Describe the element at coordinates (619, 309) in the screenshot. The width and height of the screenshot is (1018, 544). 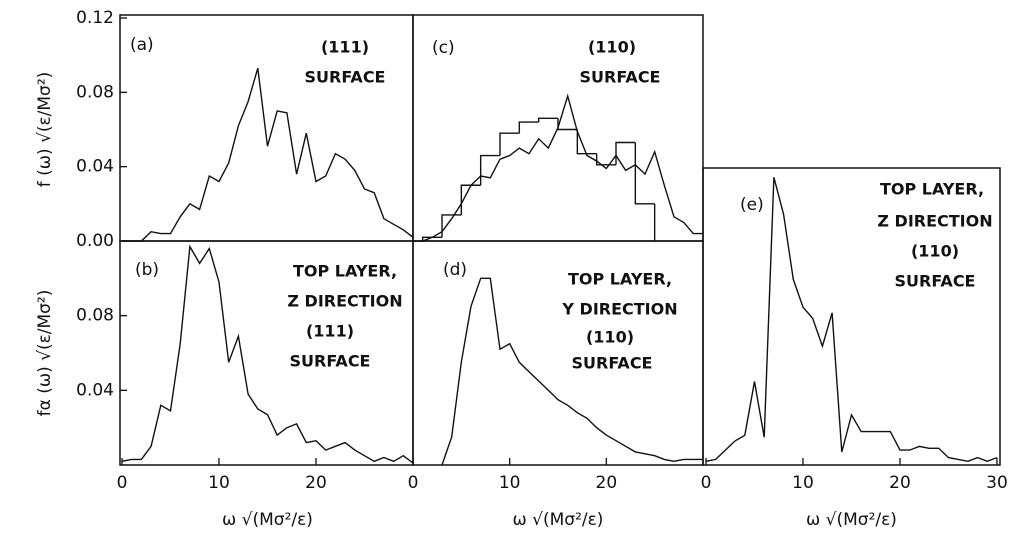
I see `annotation: Y DIRECTION` at that location.